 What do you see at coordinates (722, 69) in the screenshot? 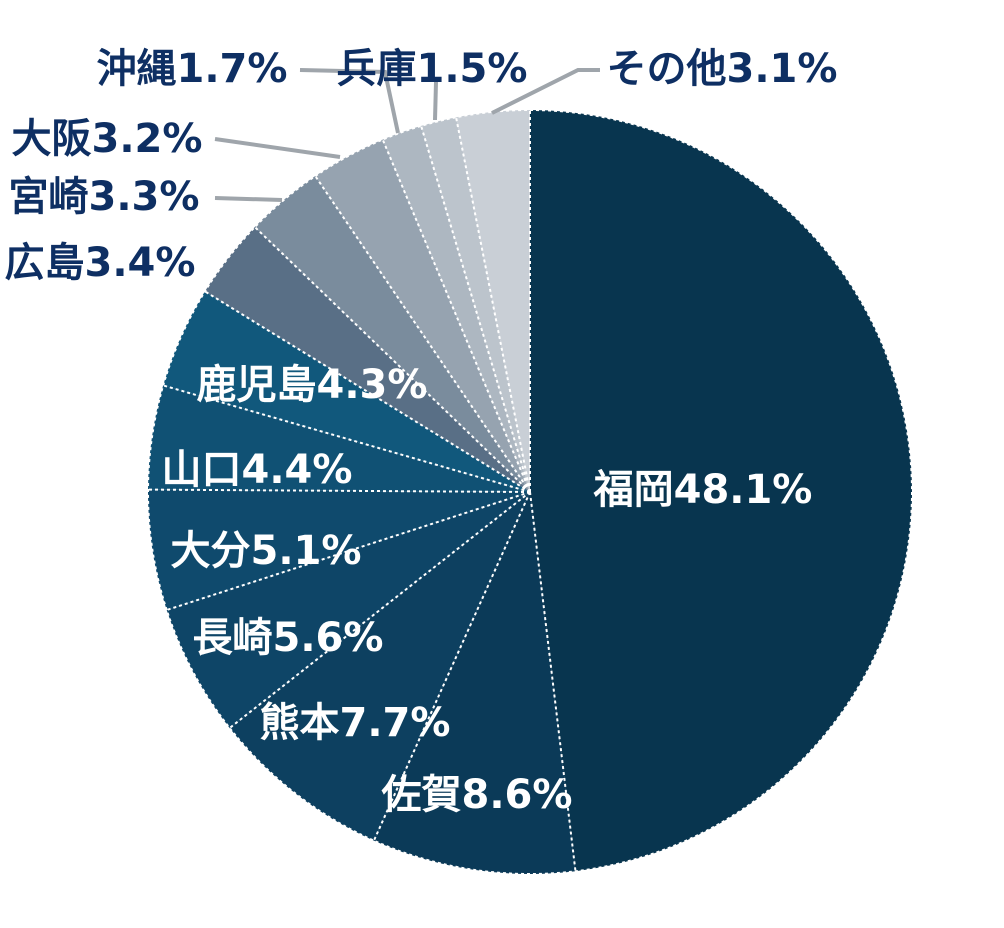
I see `slice-label-13: その他3.1%` at bounding box center [722, 69].